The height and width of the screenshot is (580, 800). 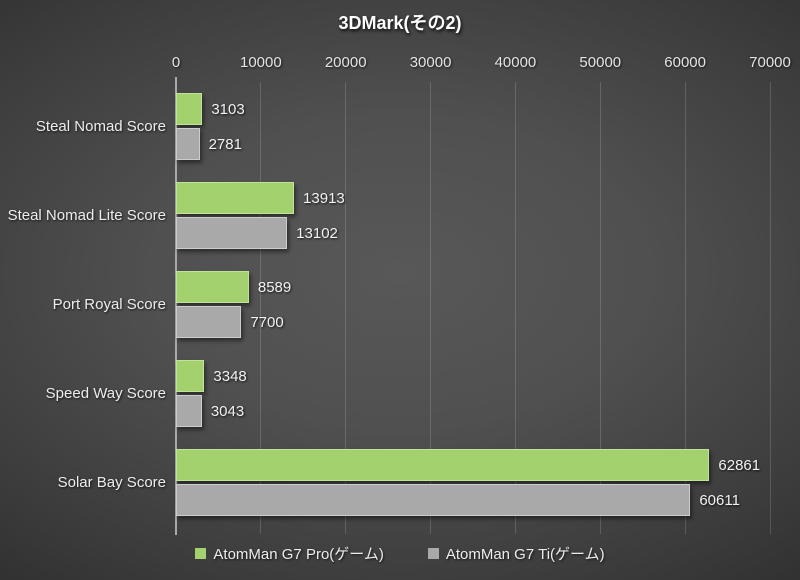 I want to click on x-tick-label: 60000, so click(x=685, y=62).